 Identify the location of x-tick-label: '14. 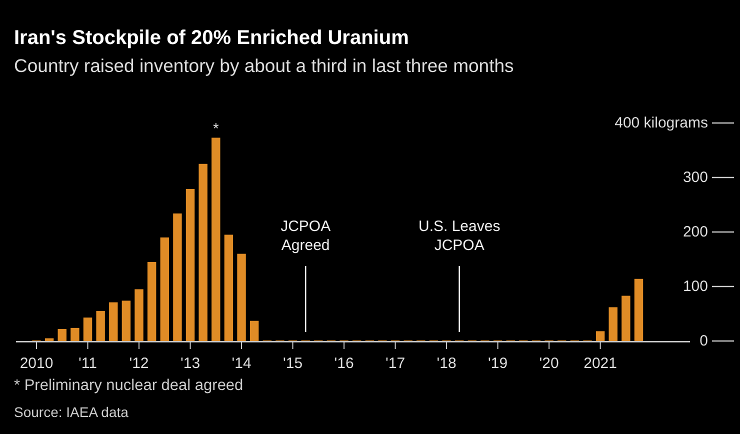
(242, 363).